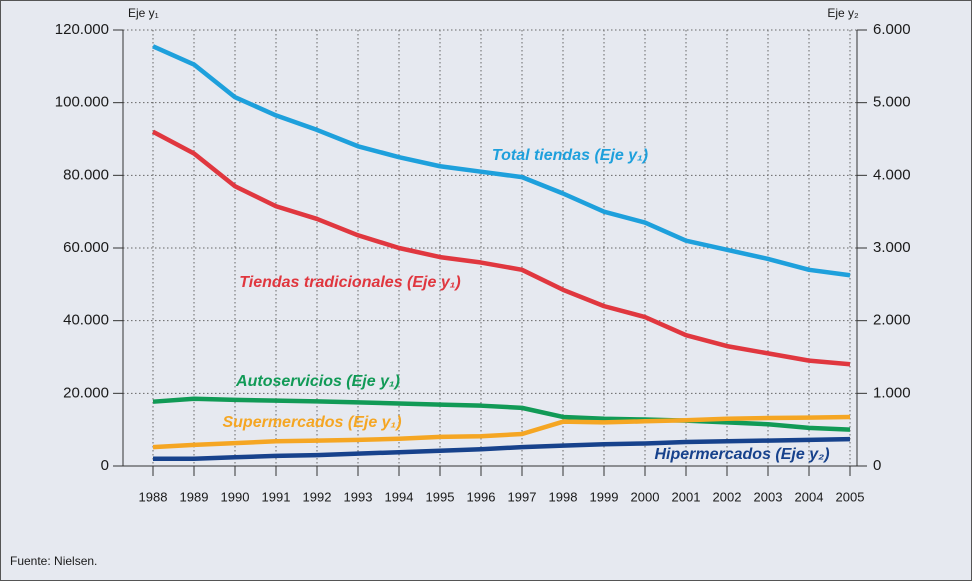  What do you see at coordinates (194, 496) in the screenshot?
I see `x-tick-label: 1989` at bounding box center [194, 496].